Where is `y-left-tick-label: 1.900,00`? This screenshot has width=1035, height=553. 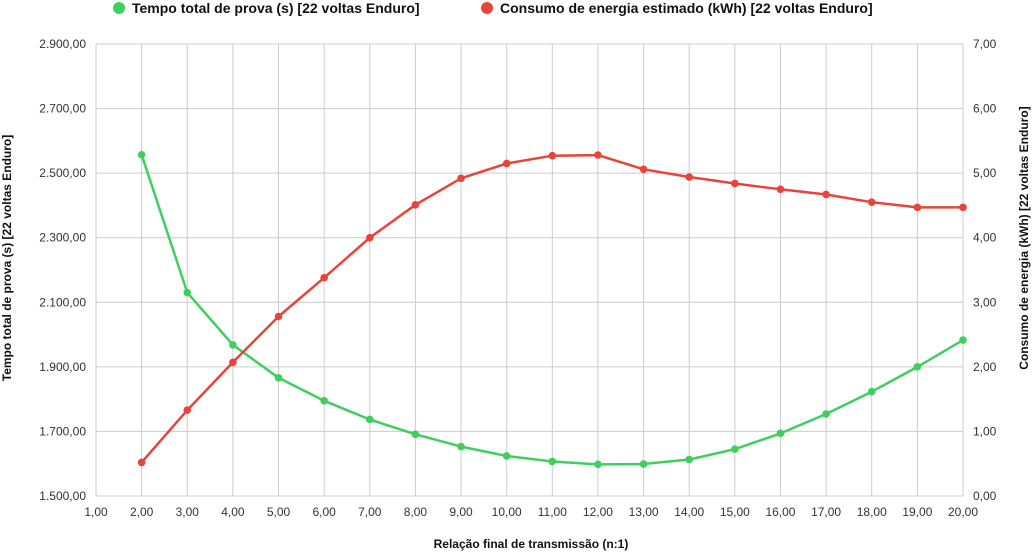
y-left-tick-label: 1.900,00 is located at coordinates (62, 367).